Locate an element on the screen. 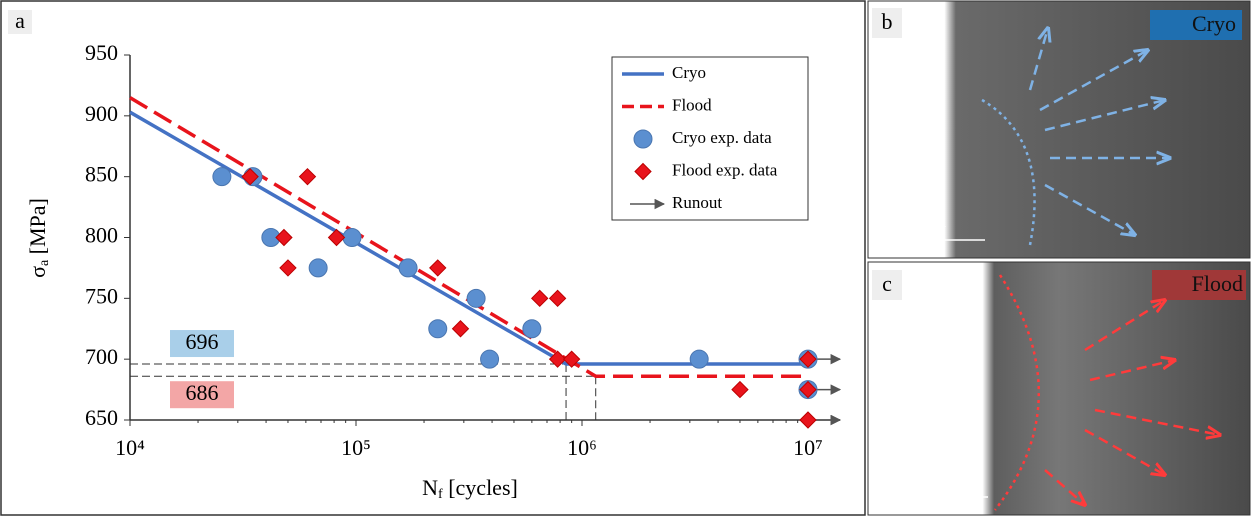  y-tick-label: 800 is located at coordinates (101, 235).